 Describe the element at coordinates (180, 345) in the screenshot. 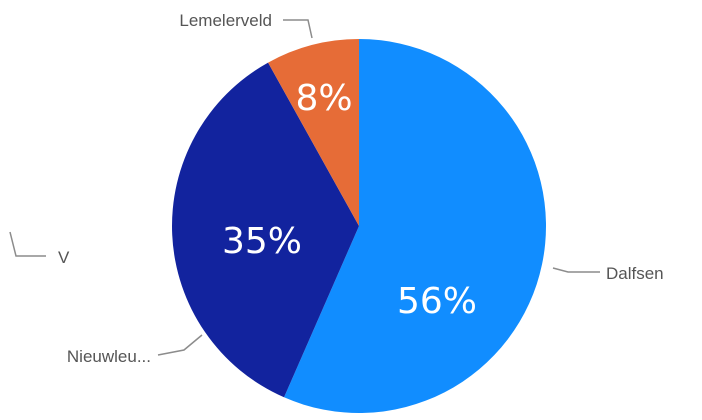

I see `leader-line-nieuwleu` at that location.